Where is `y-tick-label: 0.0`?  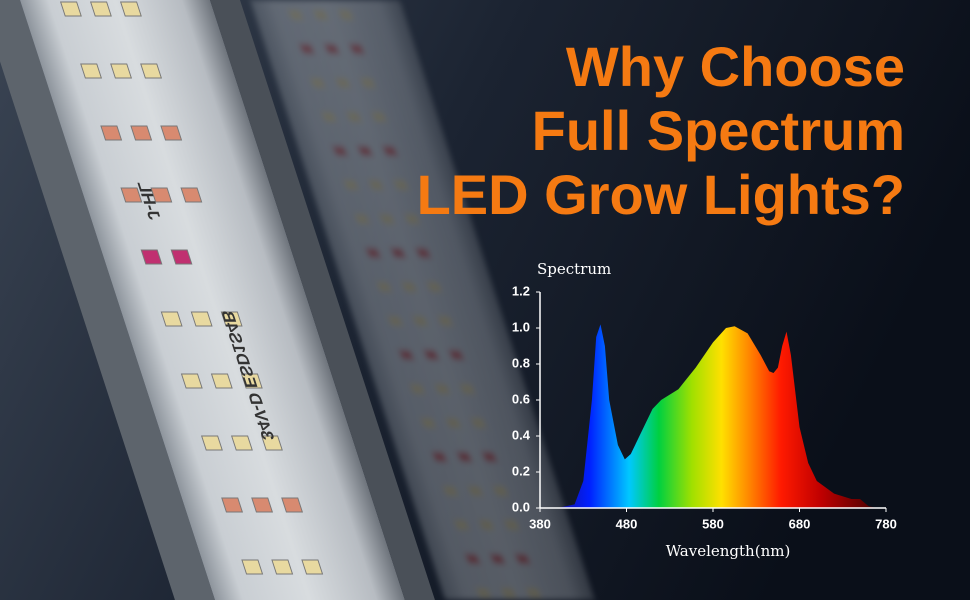
y-tick-label: 0.0 is located at coordinates (521, 506).